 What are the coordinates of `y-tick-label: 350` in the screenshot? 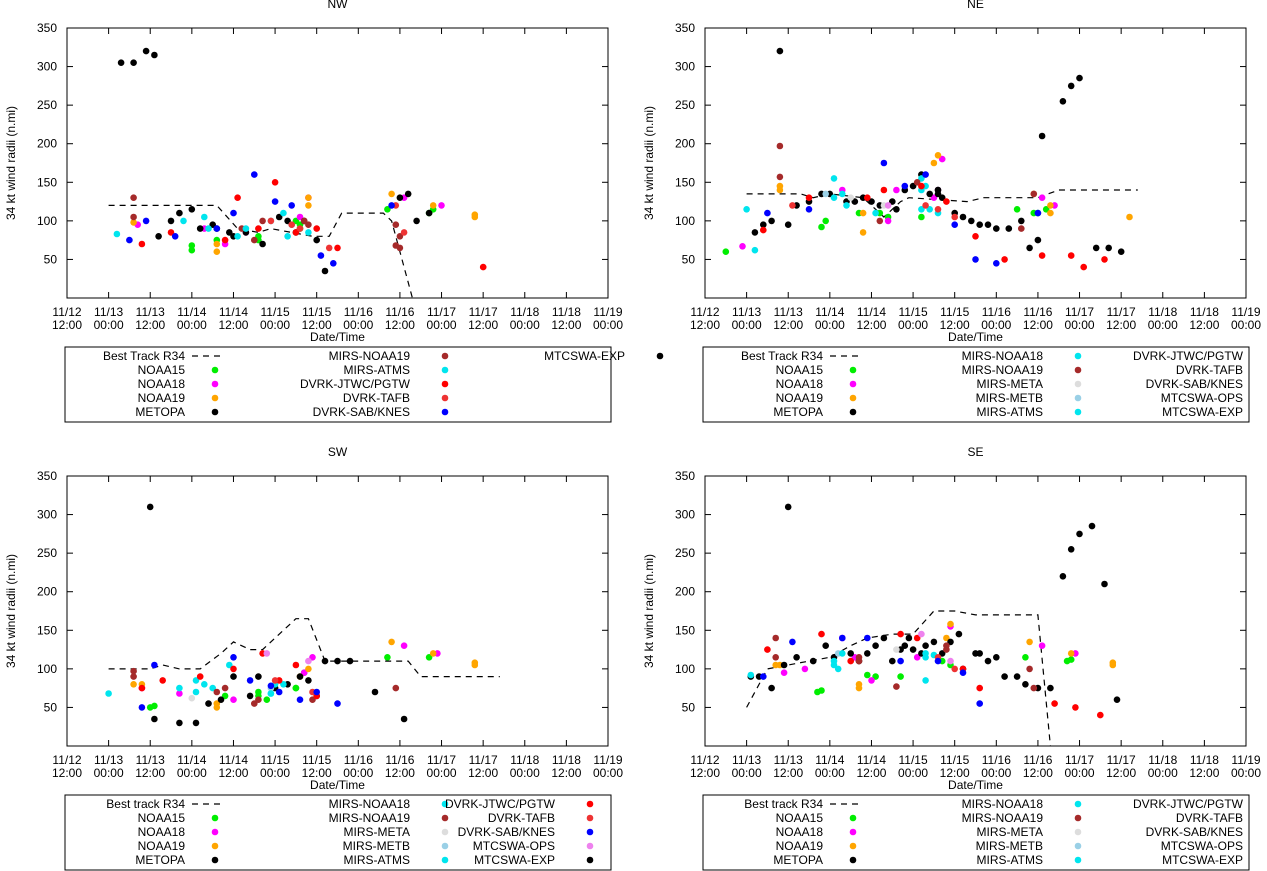 It's located at (685, 476).